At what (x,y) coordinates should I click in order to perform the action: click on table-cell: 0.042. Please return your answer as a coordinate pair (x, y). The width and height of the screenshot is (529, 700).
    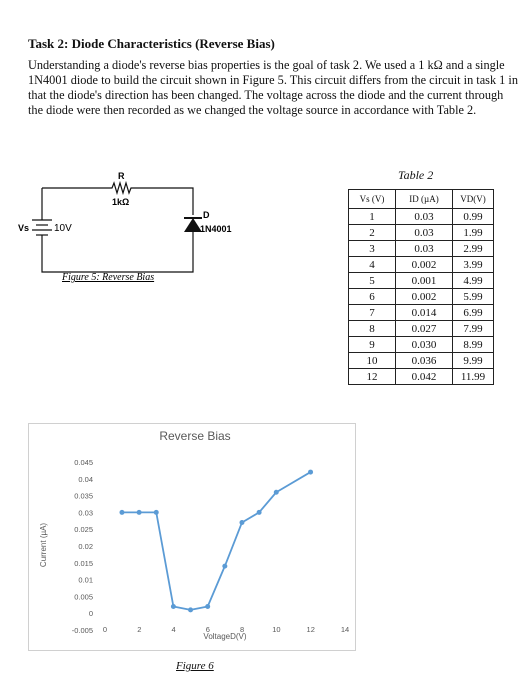
    Looking at the image, I should click on (424, 376).